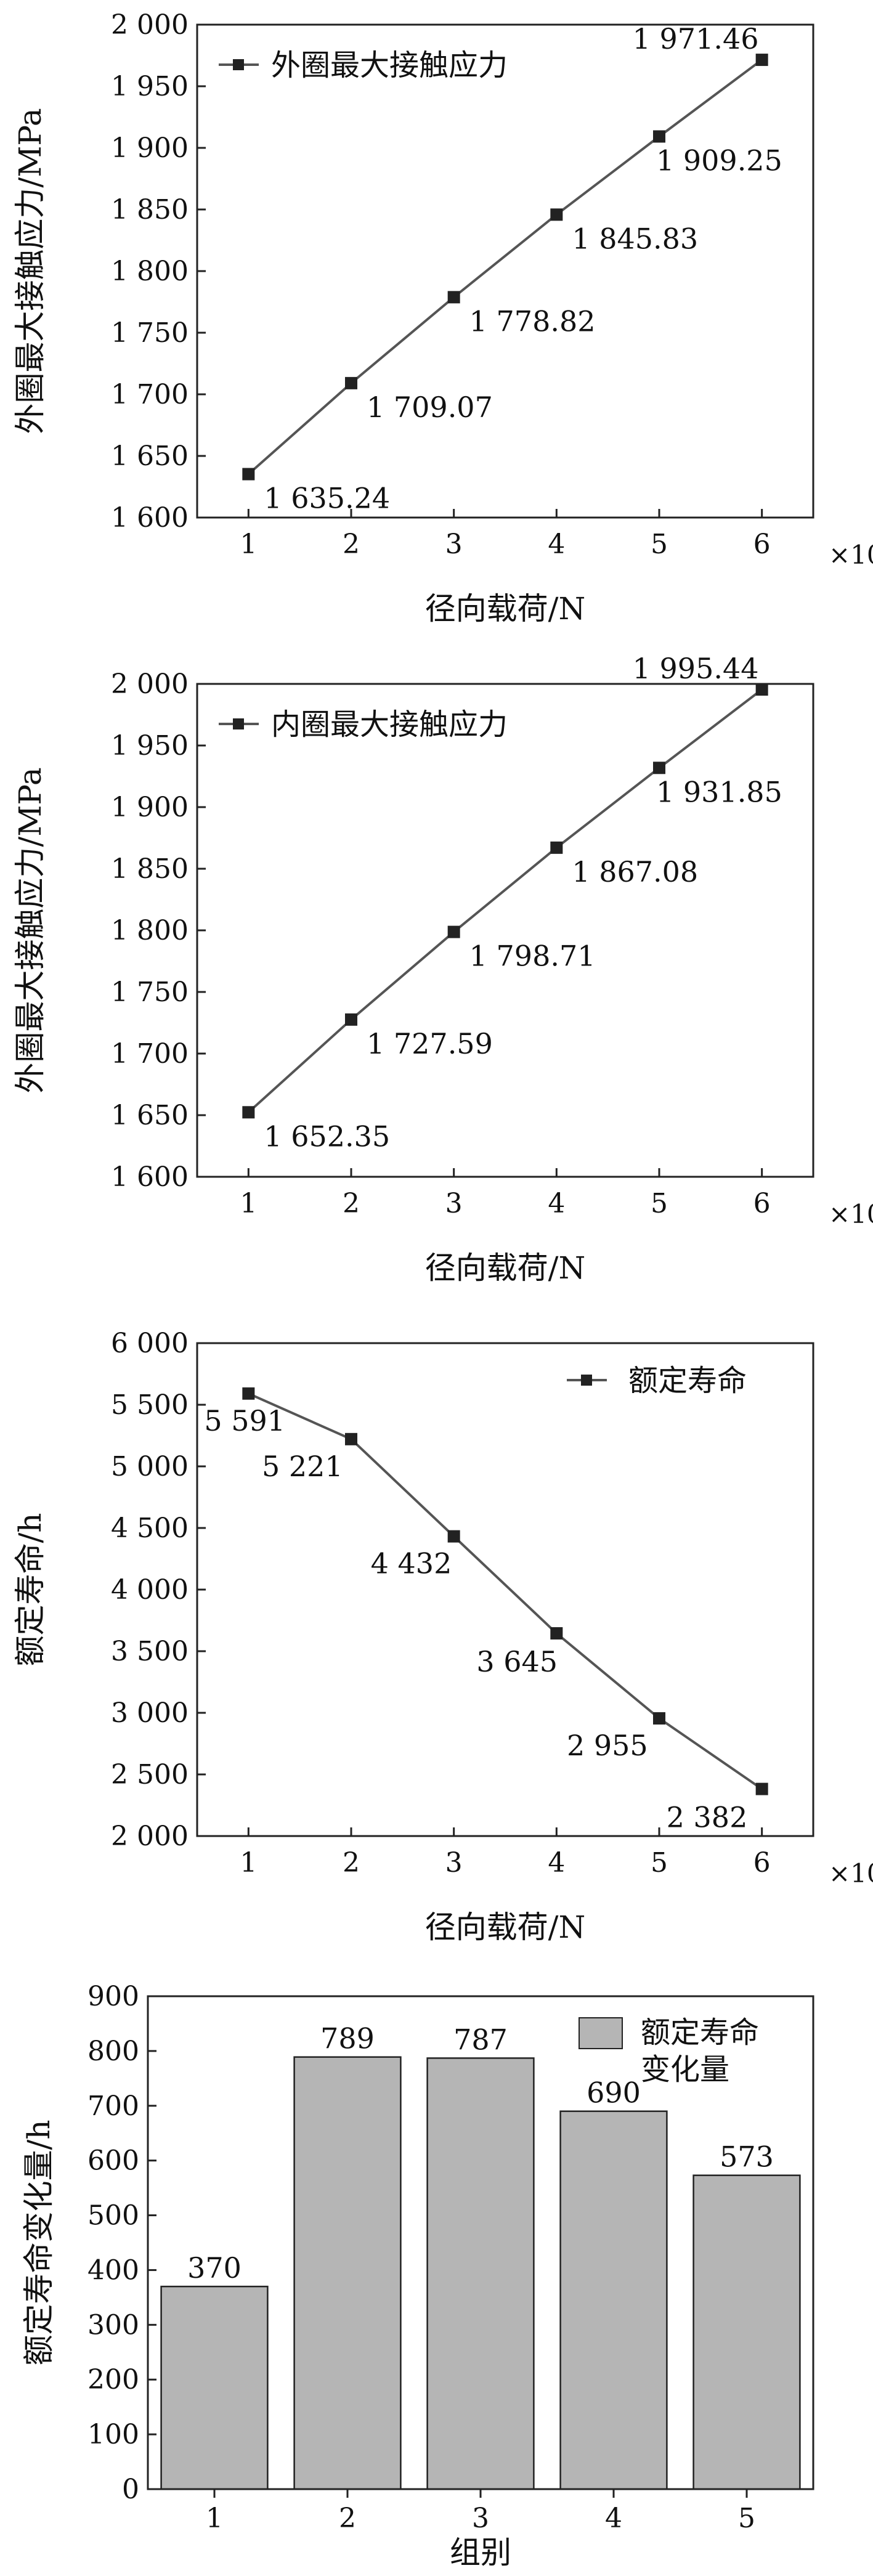  Describe the element at coordinates (430, 407) in the screenshot. I see `data-label: 1 709.07` at that location.